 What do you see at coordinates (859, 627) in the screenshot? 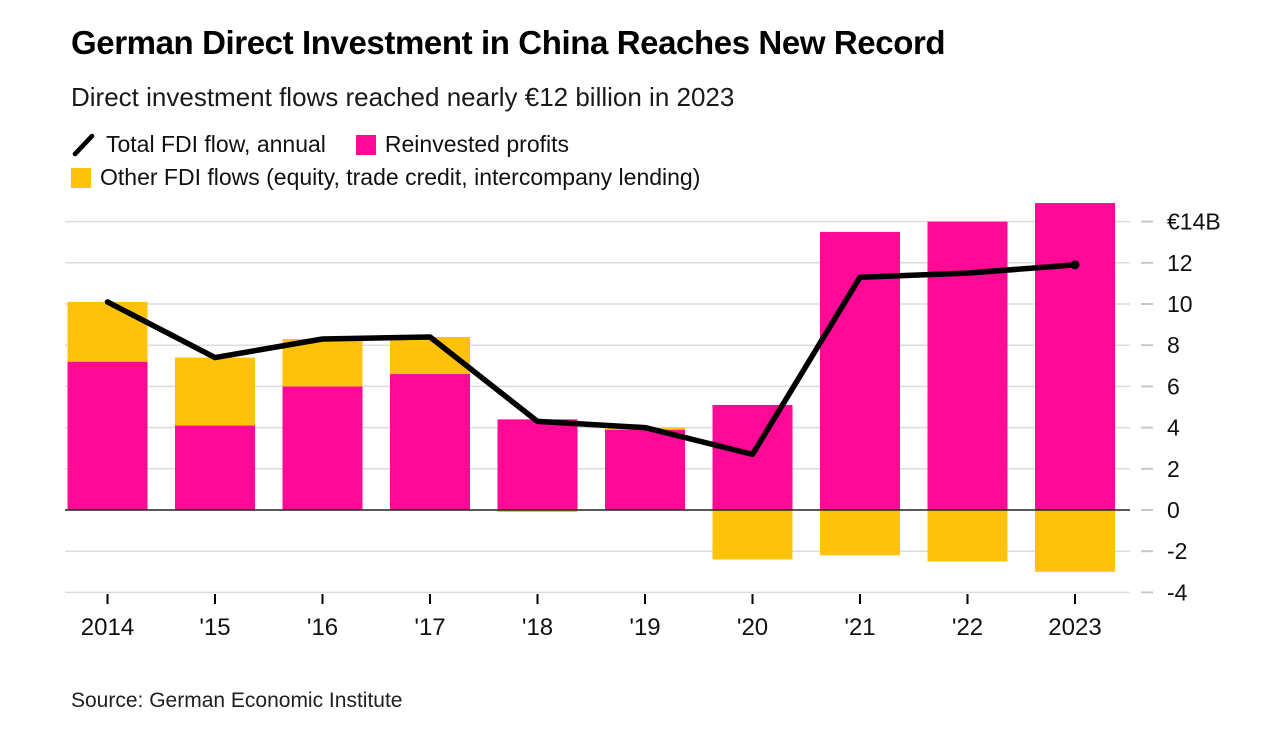
I see `x-tick-label-'21: '21` at bounding box center [859, 627].